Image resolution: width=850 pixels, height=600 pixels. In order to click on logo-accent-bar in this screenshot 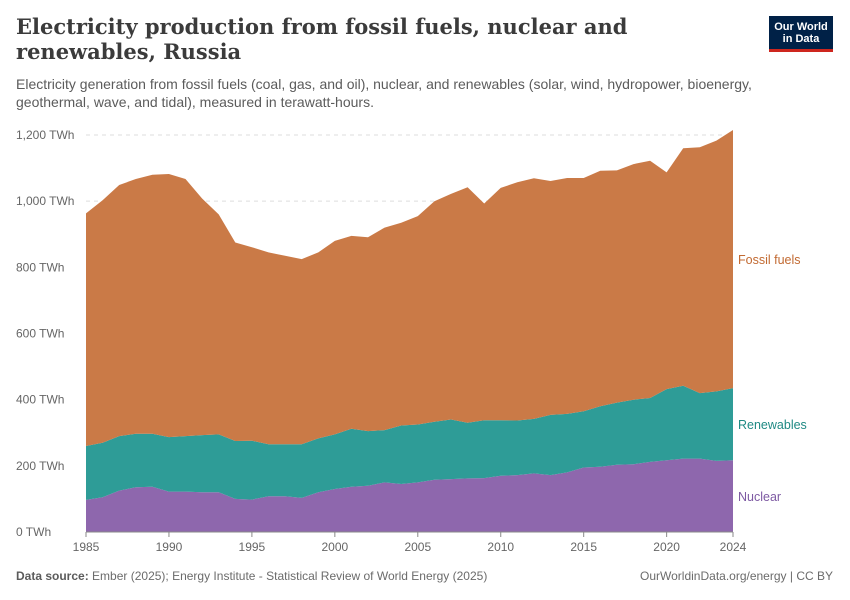, I will do `click(801, 50)`.